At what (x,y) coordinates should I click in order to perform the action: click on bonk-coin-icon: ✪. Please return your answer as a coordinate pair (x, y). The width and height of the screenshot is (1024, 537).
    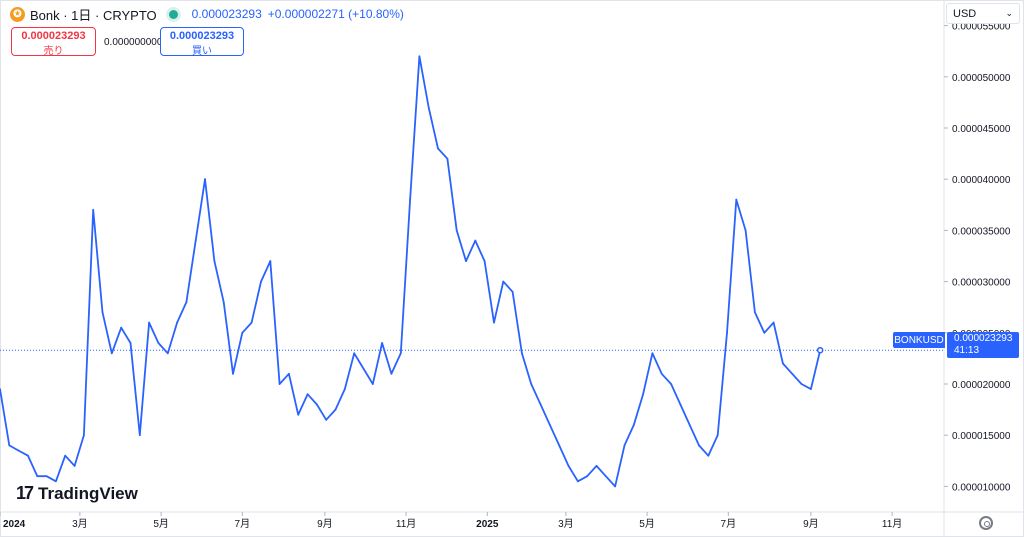
    Looking at the image, I should click on (17, 14).